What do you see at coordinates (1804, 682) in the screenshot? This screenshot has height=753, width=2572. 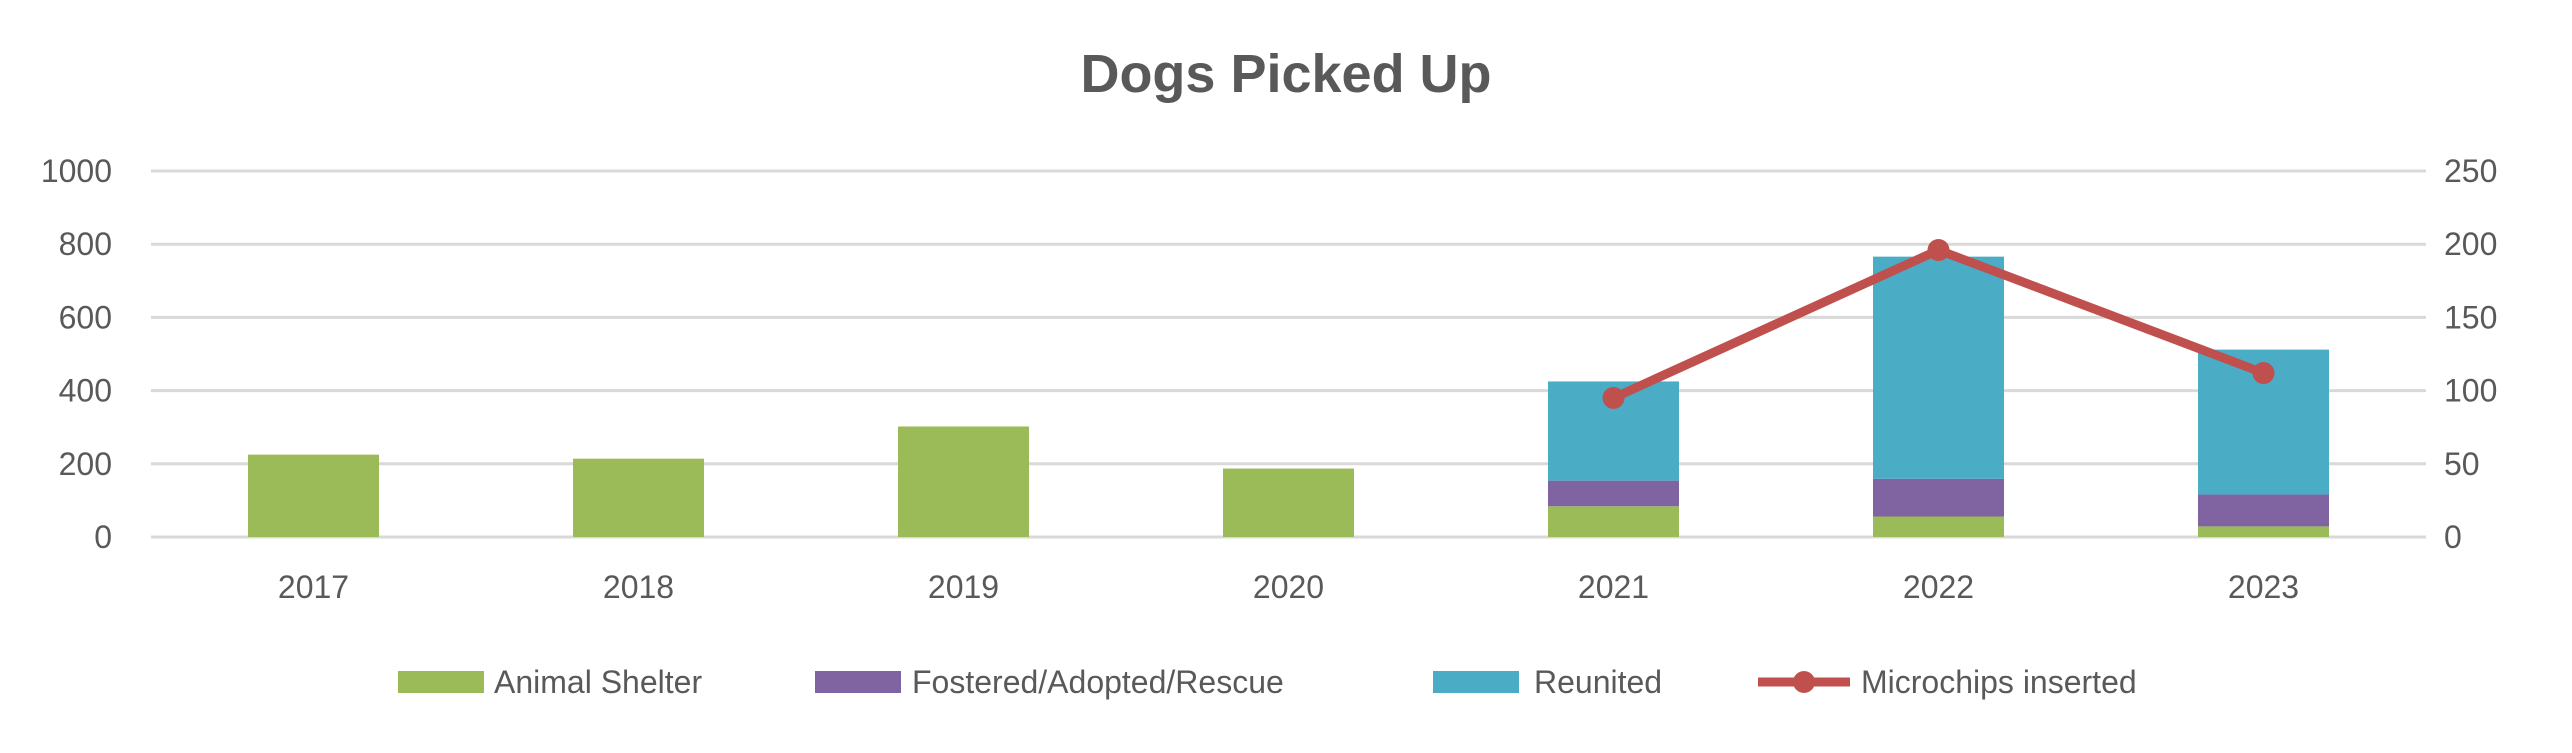 I see `legend-marker` at bounding box center [1804, 682].